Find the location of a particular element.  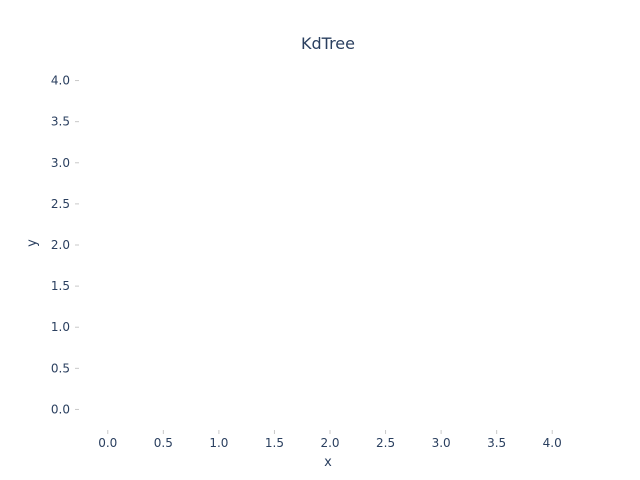

x-tick-label: 1.5 is located at coordinates (274, 443).